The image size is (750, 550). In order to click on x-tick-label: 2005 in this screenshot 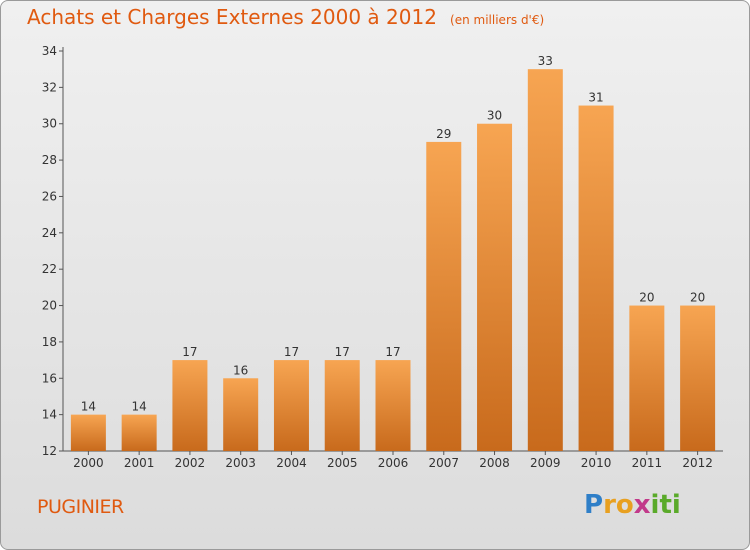, I will do `click(342, 463)`.